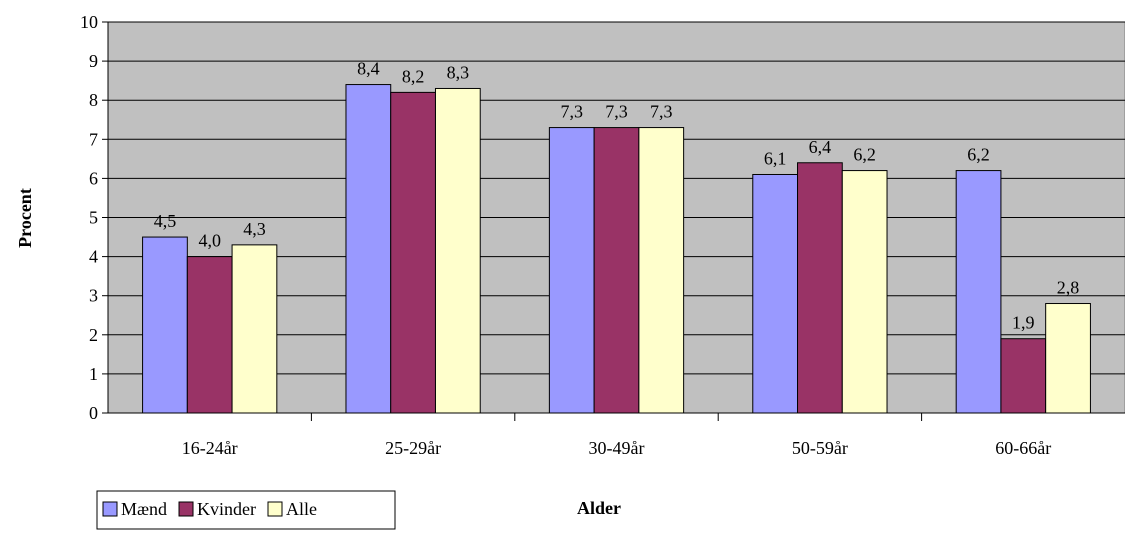 Image resolution: width=1125 pixels, height=534 pixels. Describe the element at coordinates (110, 509) in the screenshot. I see `legend-swatch-mænd` at that location.